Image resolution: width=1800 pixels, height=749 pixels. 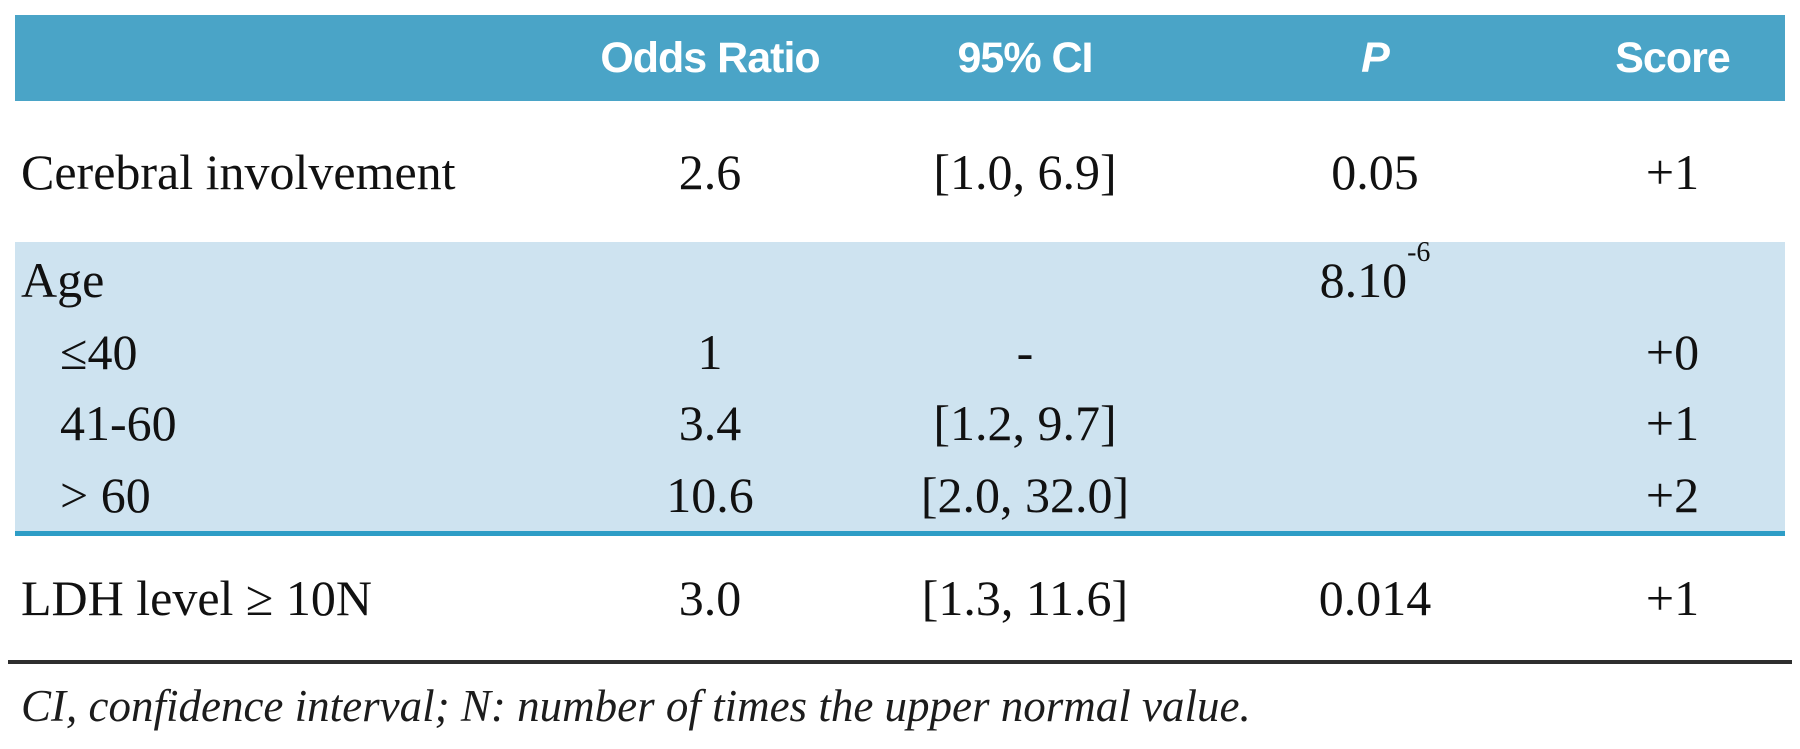 What do you see at coordinates (1375, 171) in the screenshot?
I see `p-value: 0.05` at bounding box center [1375, 171].